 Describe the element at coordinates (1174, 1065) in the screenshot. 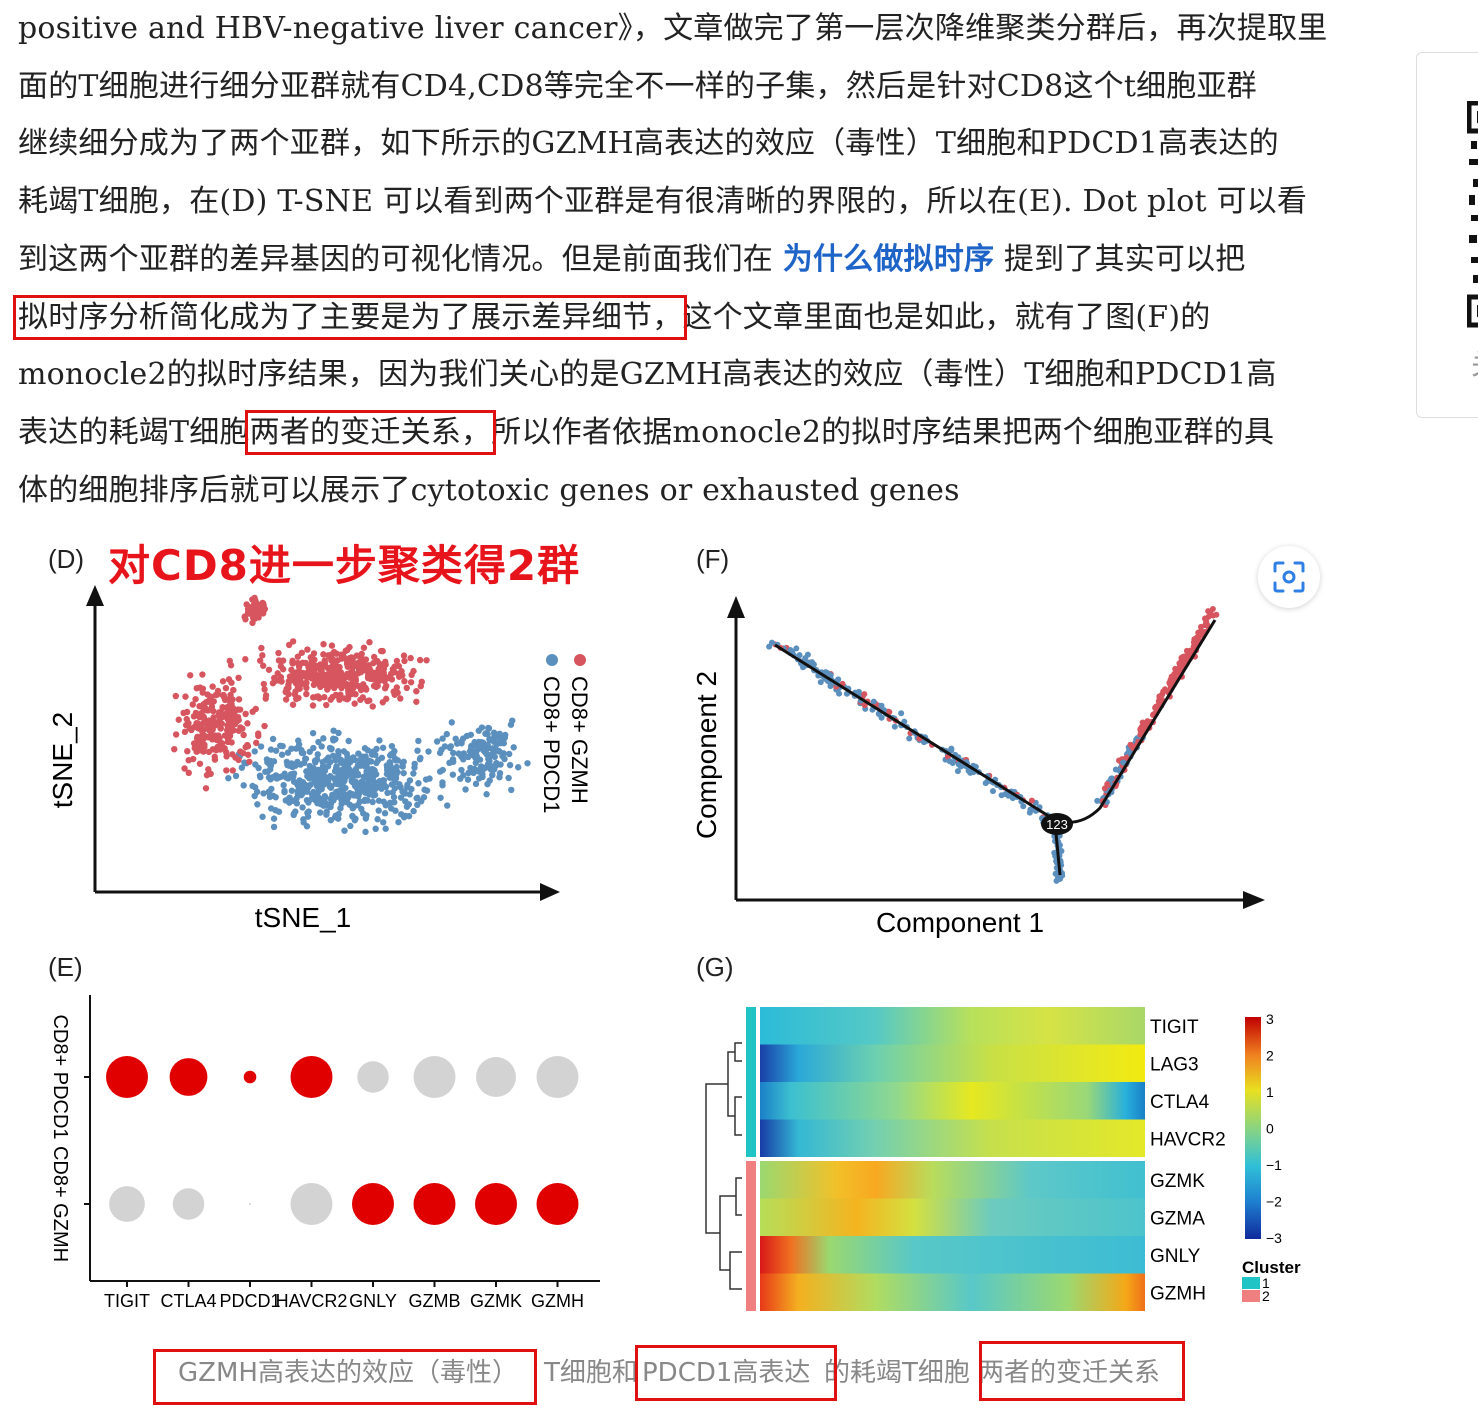

I see `heatmap-gene-label: LAG3` at that location.